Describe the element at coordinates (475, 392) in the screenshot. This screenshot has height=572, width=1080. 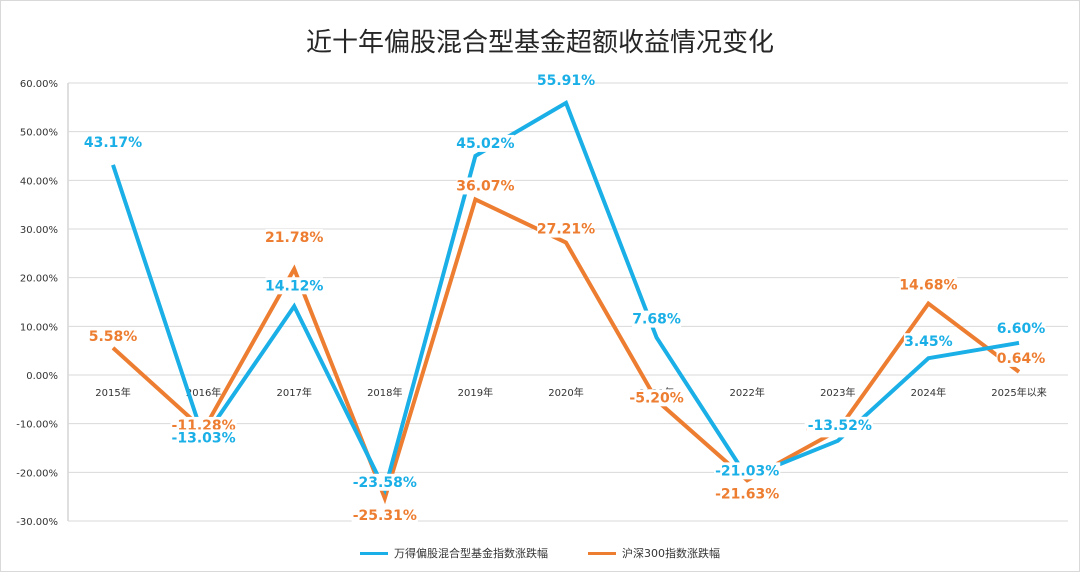
I see `x-tick-label: 2019年` at that location.